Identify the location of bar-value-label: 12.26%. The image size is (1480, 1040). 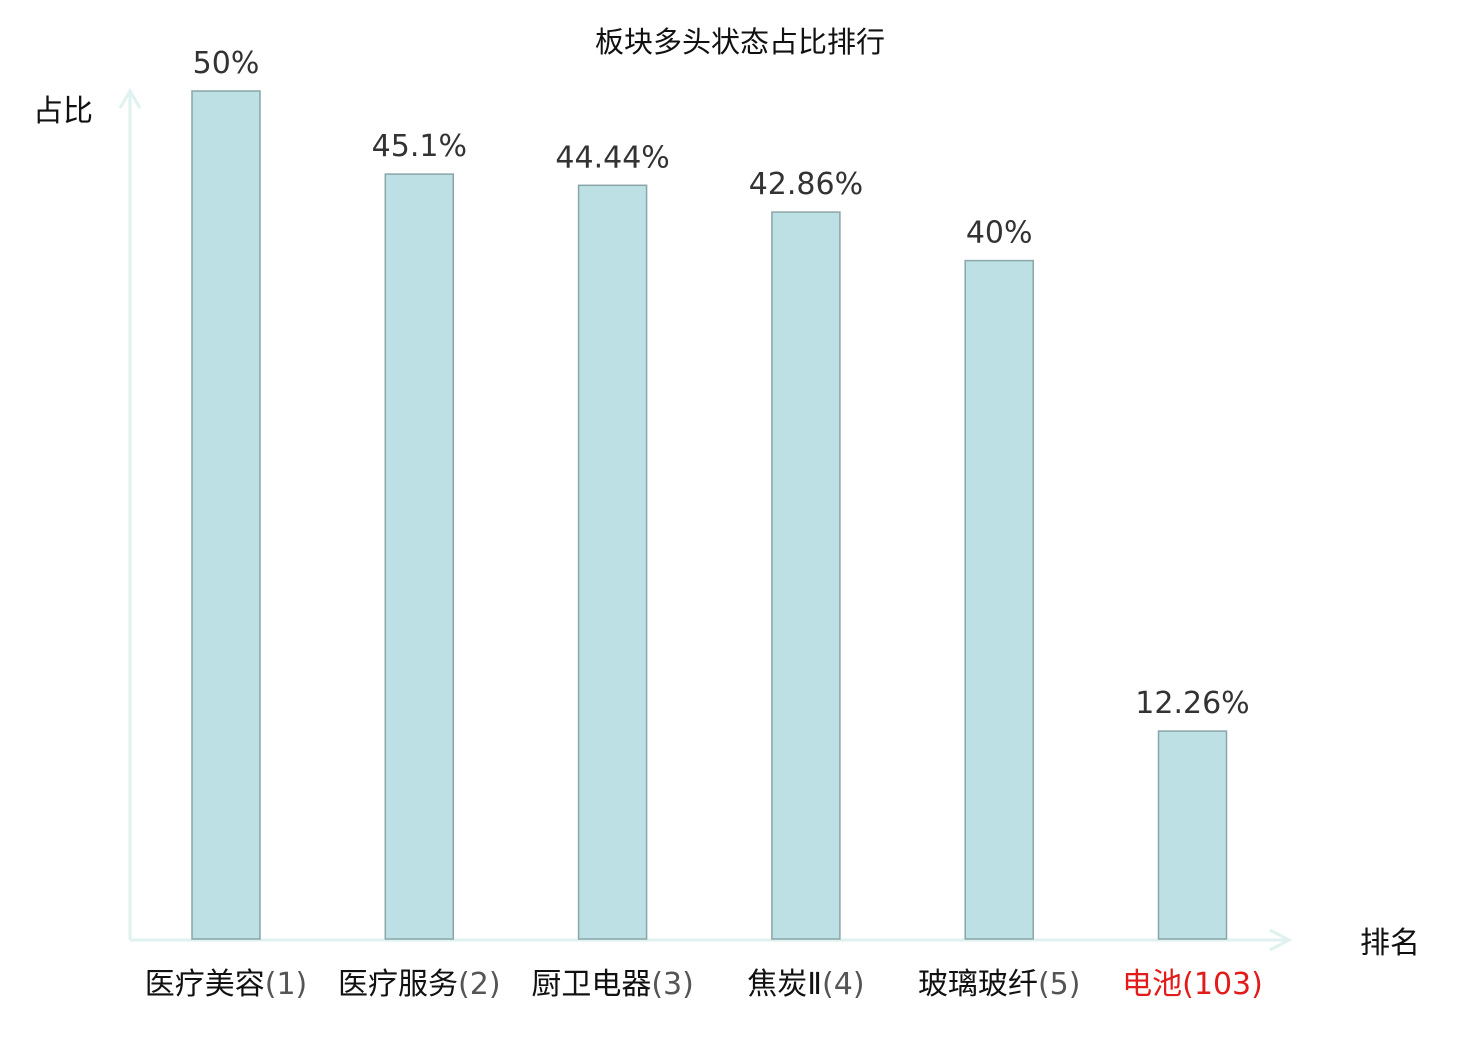
(1192, 703).